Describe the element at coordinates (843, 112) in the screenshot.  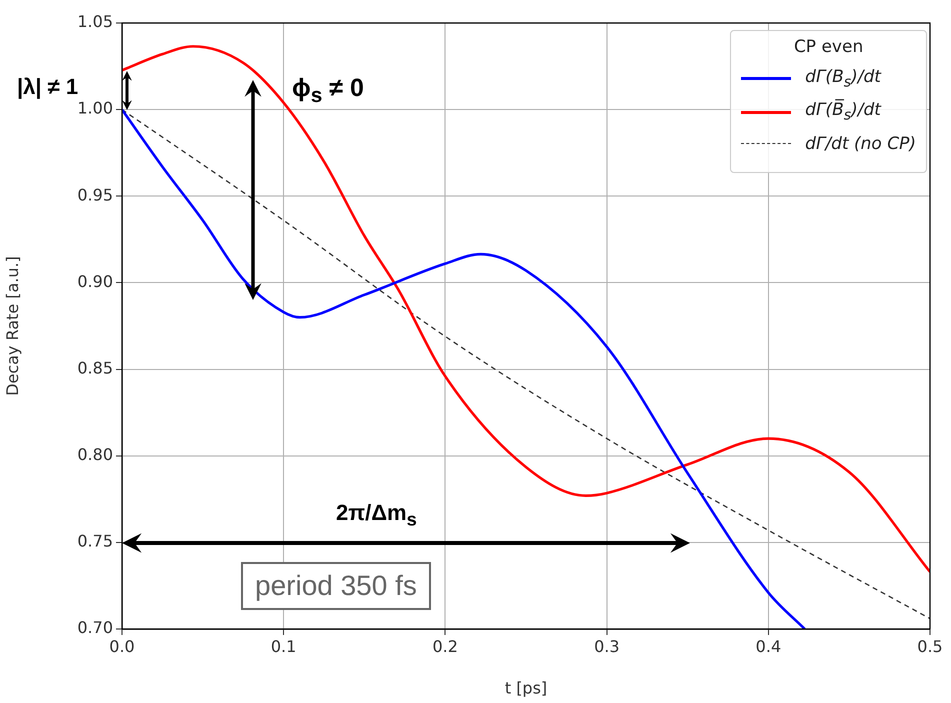
I see `legend-label: dΓ(B̅$_{s}$)/dt` at that location.